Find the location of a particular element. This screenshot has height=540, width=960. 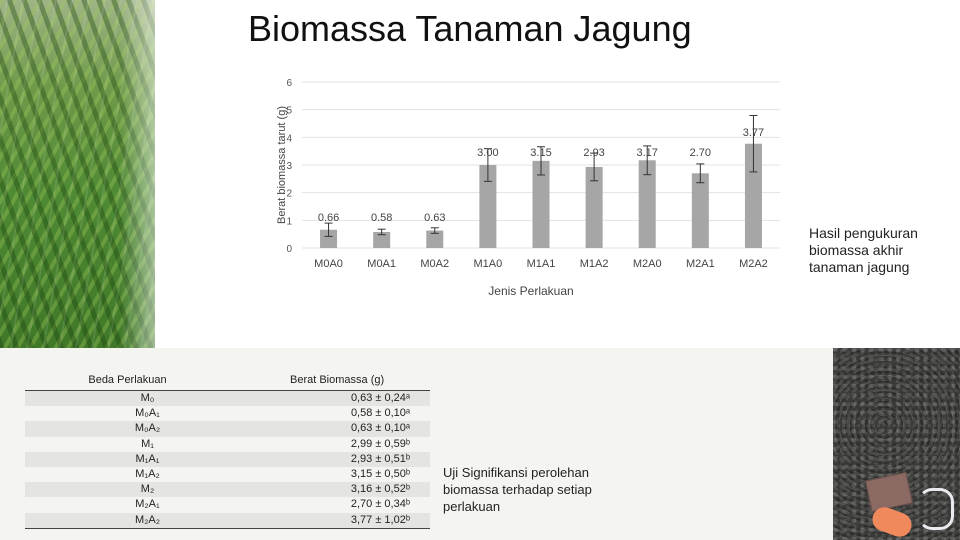

table-row: M₀ 0,63 ± 0,24ᵃ is located at coordinates (227, 399).